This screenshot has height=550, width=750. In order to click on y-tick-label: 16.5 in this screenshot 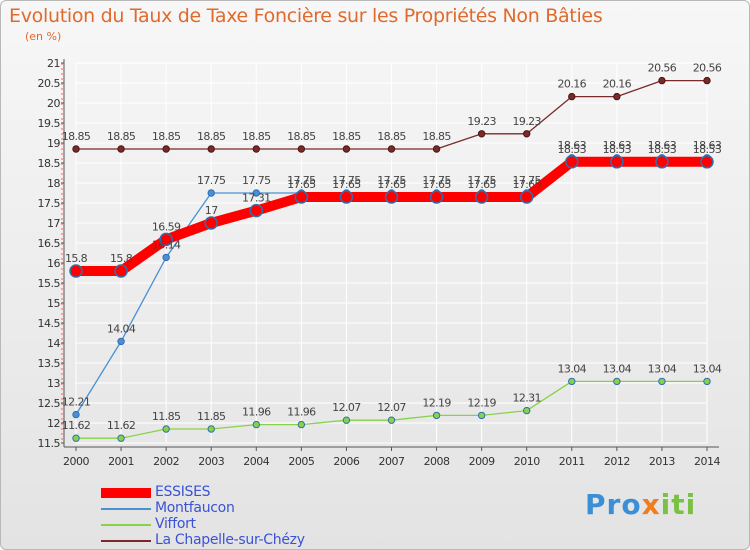, I will do `click(49, 243)`.